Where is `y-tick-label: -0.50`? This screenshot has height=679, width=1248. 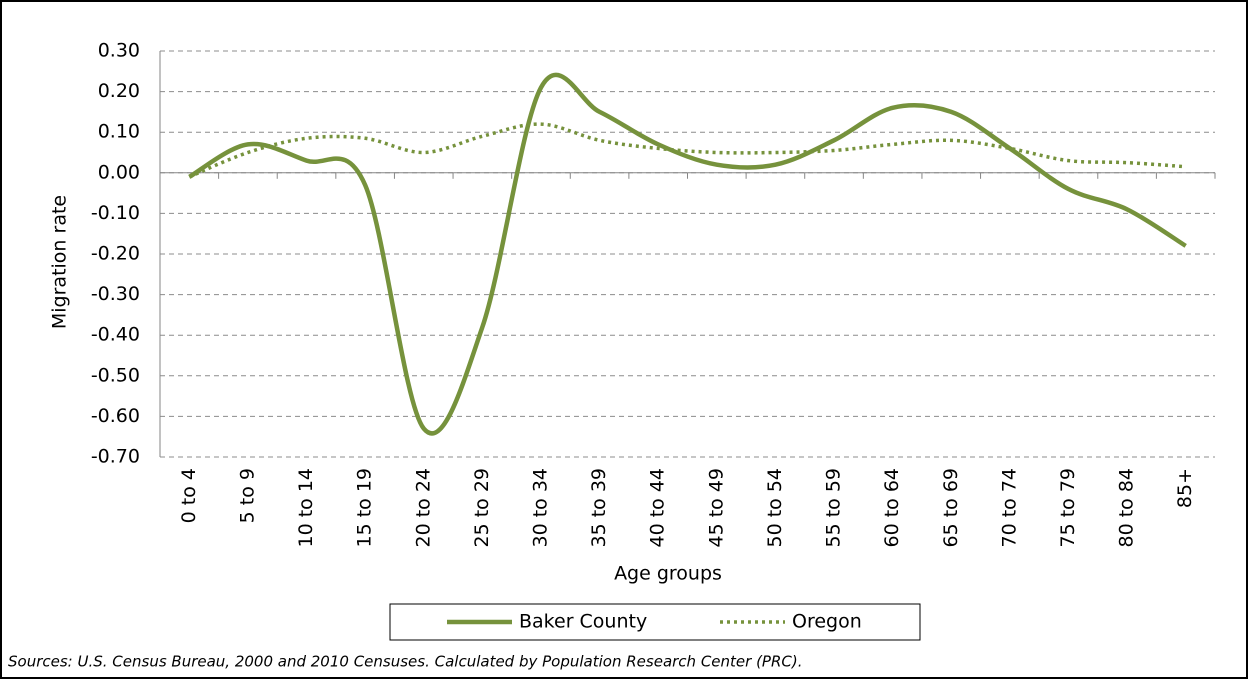
y-tick-label: -0.50 is located at coordinates (115, 375).